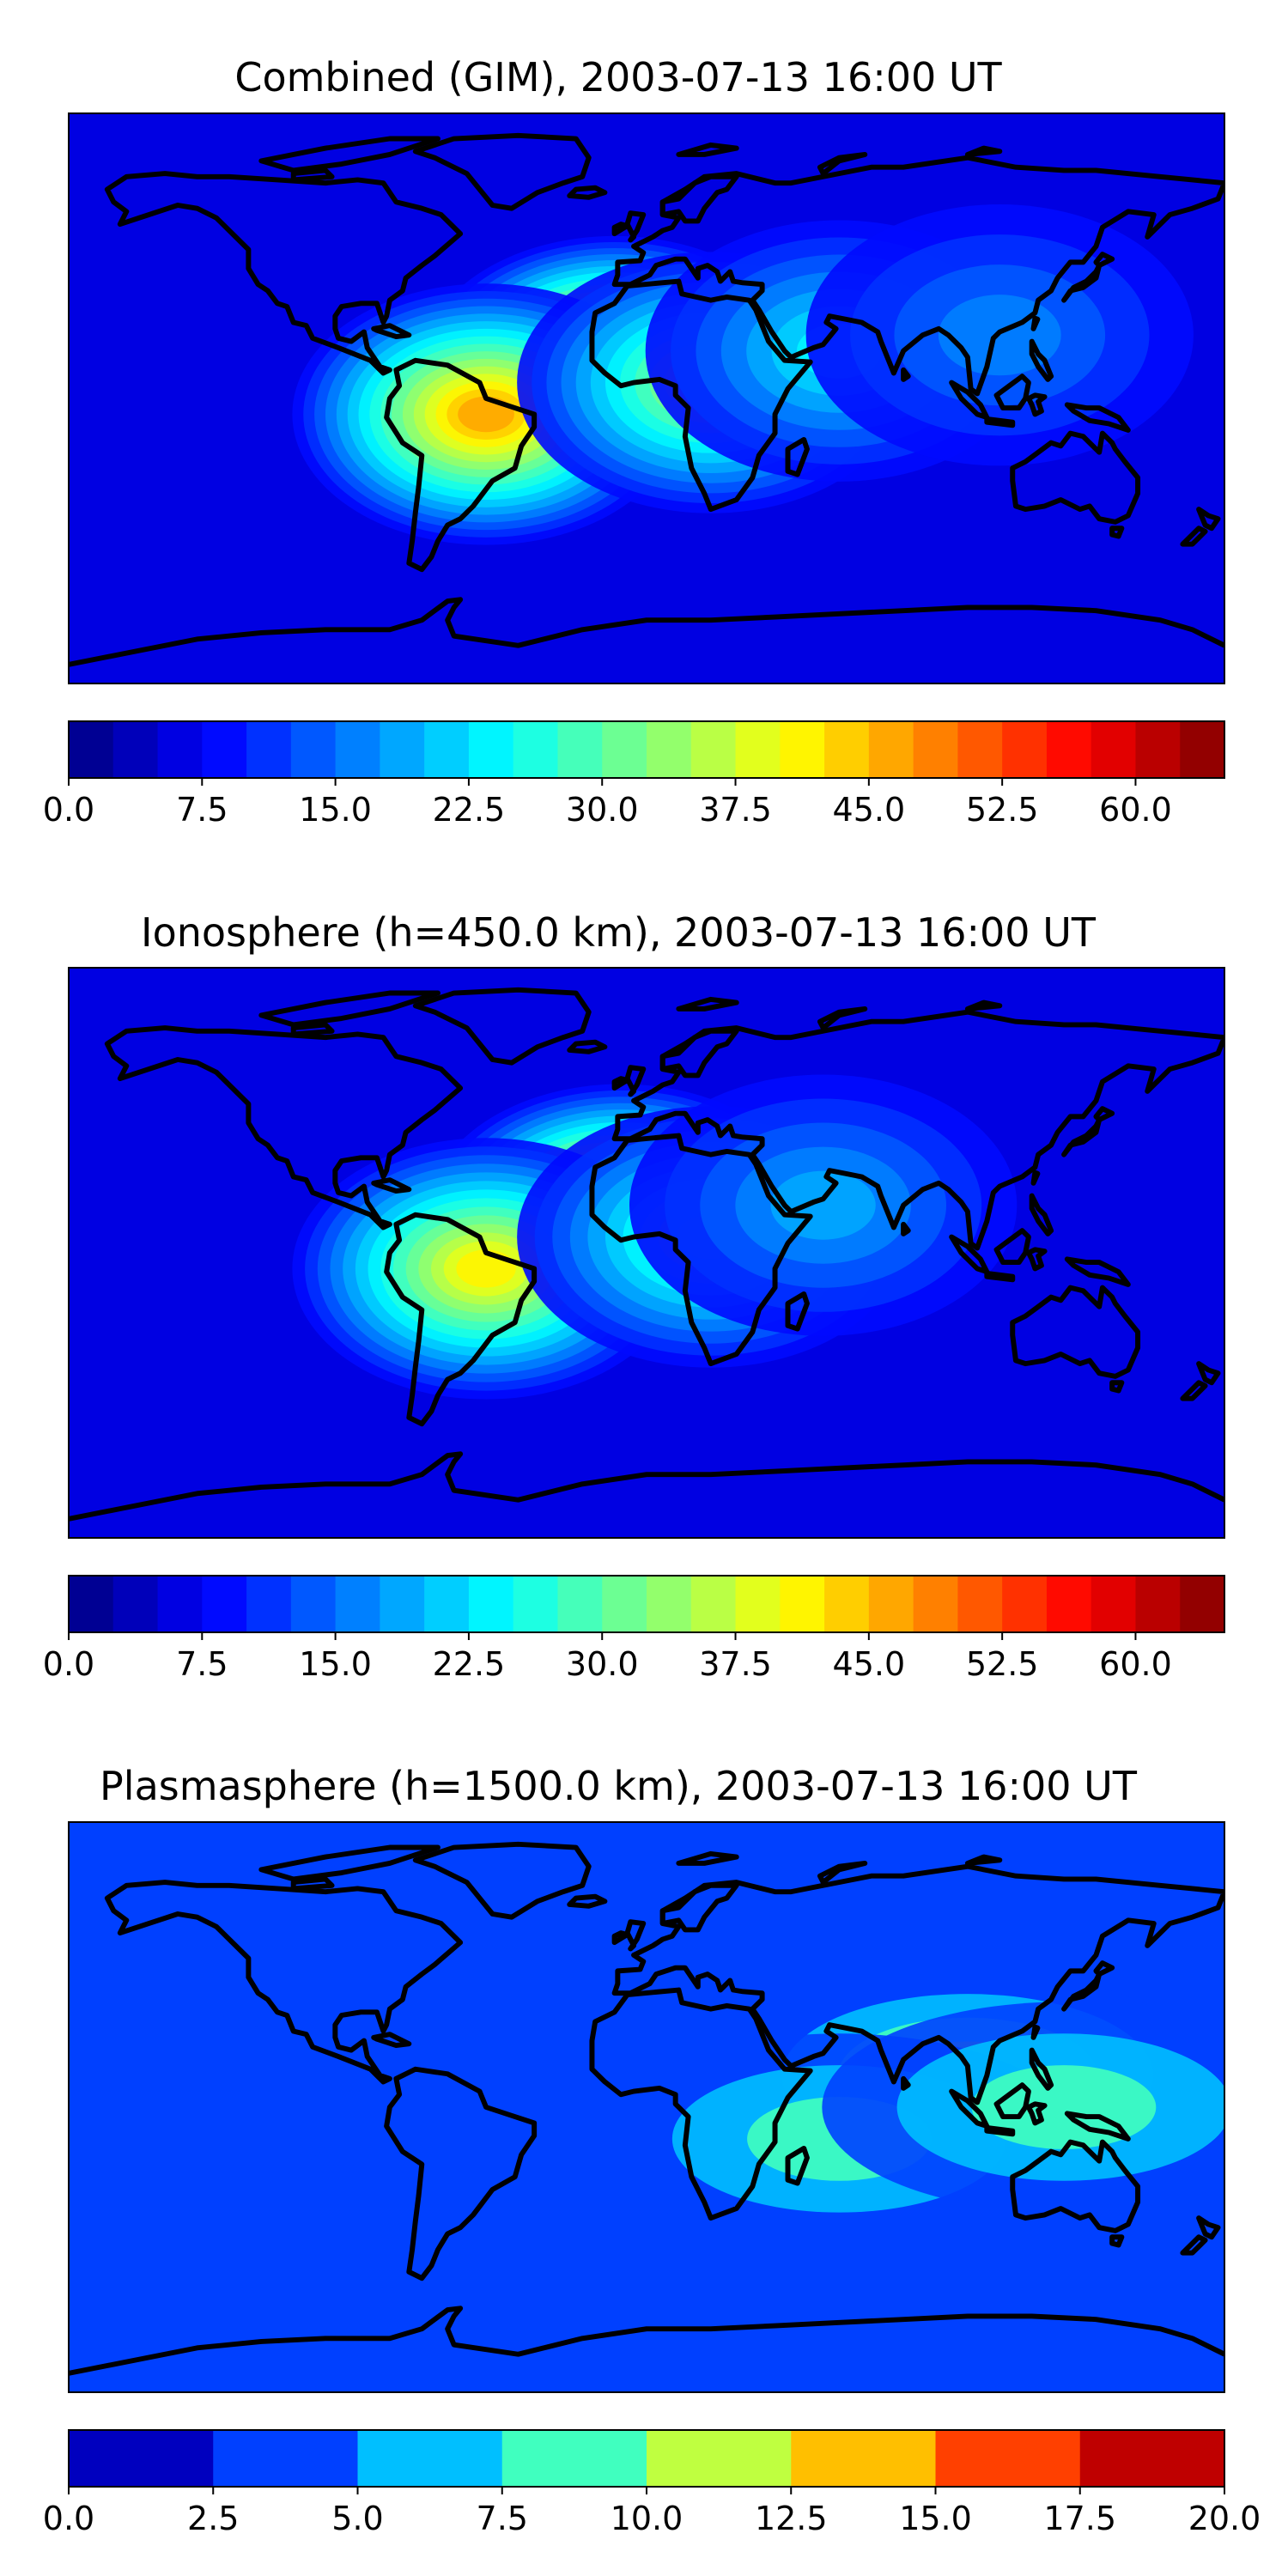 This screenshot has width=1288, height=2576. What do you see at coordinates (357, 2518) in the screenshot?
I see `colorbar-tick-label: 5.0` at bounding box center [357, 2518].